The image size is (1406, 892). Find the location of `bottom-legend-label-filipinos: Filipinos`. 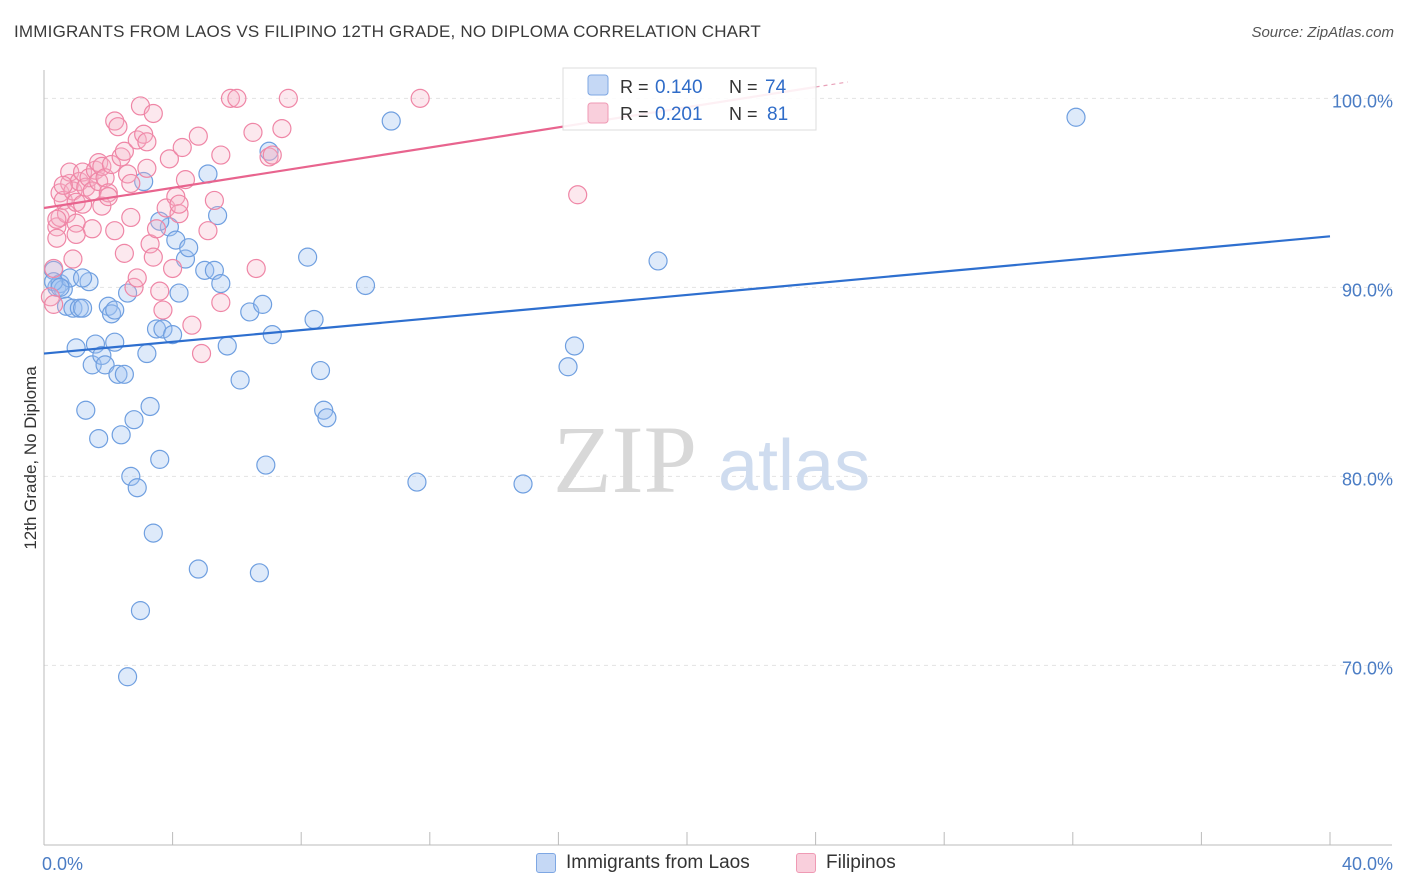

bottom-legend-label-filipinos: Filipinos is located at coordinates (861, 862).